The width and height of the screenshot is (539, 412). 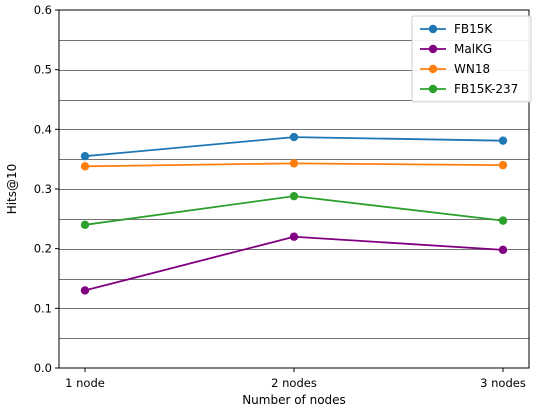 I want to click on y-tick-label: 0.5, so click(x=43, y=70).